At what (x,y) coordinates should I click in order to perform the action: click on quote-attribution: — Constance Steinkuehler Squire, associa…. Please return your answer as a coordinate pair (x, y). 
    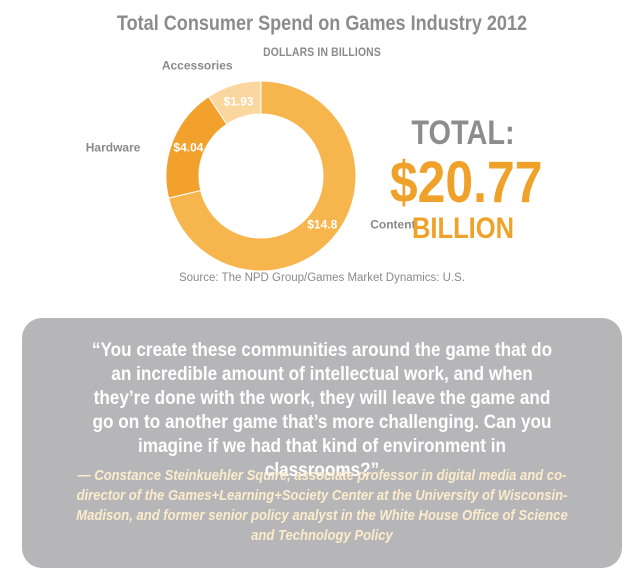
    Looking at the image, I should click on (322, 506).